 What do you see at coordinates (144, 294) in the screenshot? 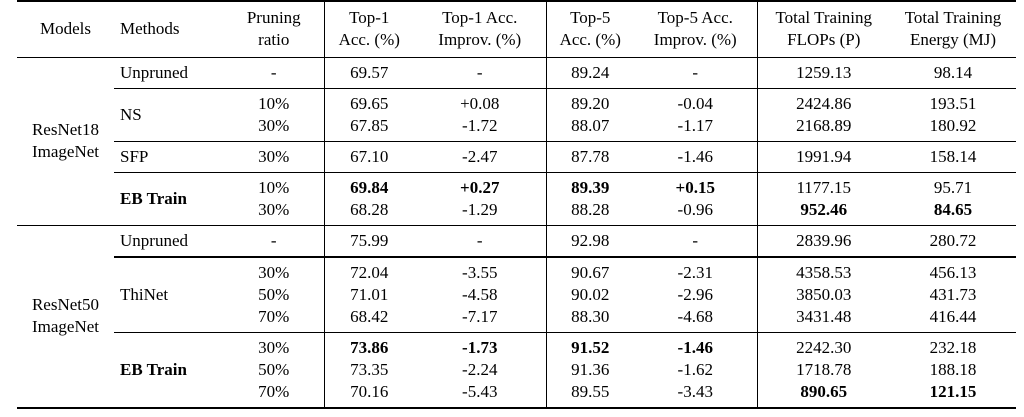
I see `method-name: ThiNet` at bounding box center [144, 294].